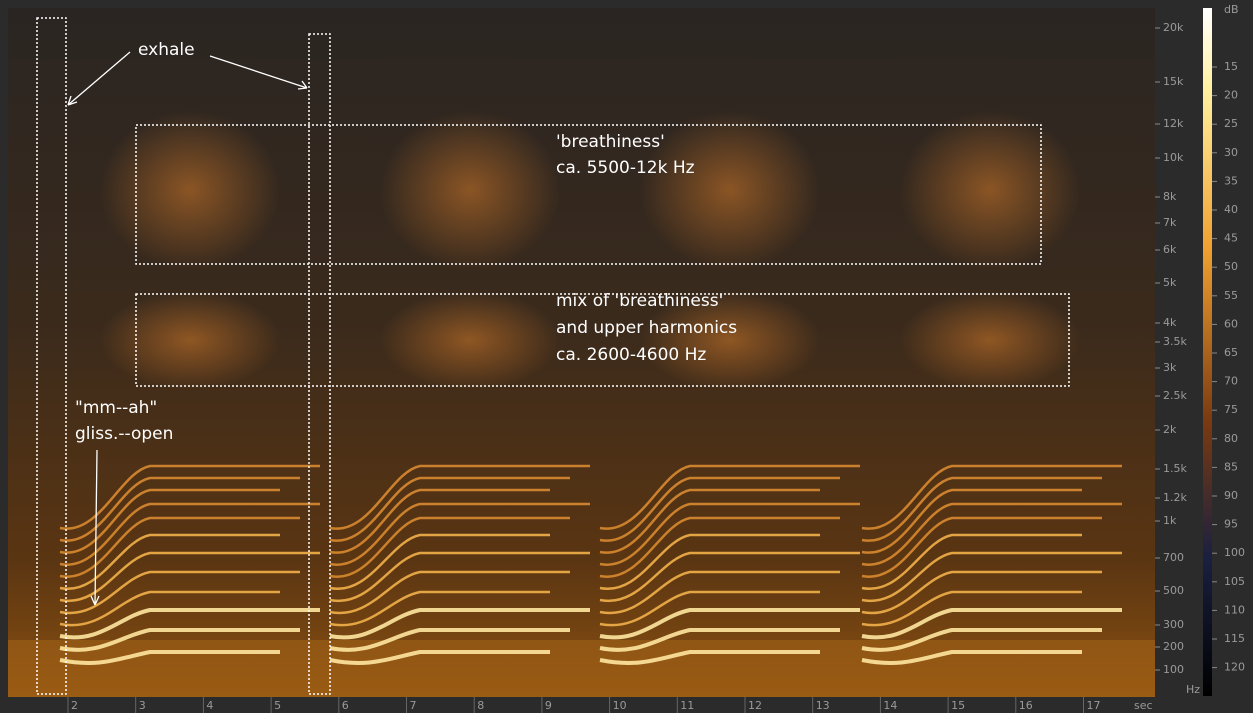 The height and width of the screenshot is (713, 1253). Describe the element at coordinates (1026, 705) in the screenshot. I see `x-tick-label: 16` at that location.